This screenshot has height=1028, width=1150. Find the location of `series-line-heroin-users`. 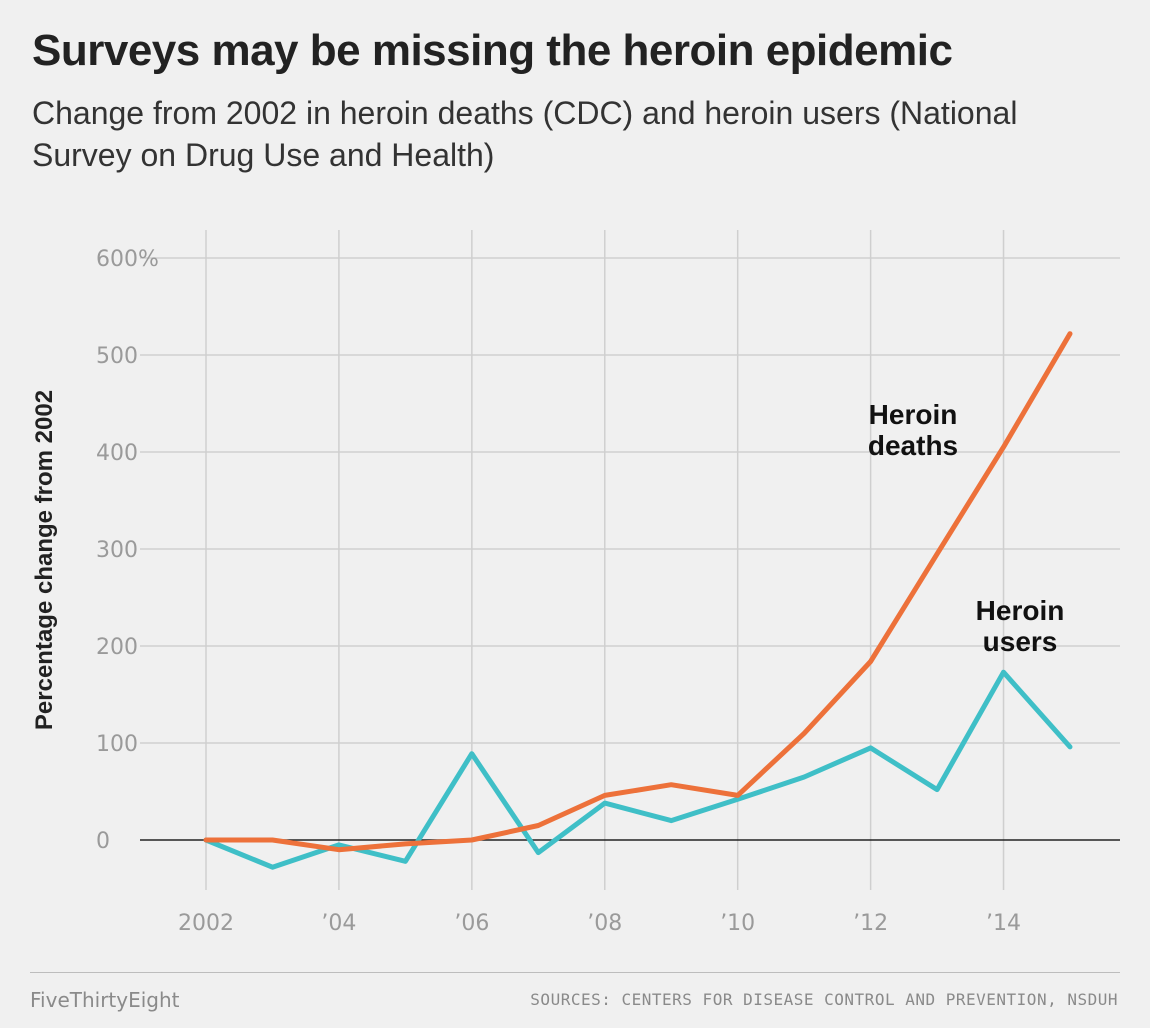

series-line-heroin-users is located at coordinates (638, 769).